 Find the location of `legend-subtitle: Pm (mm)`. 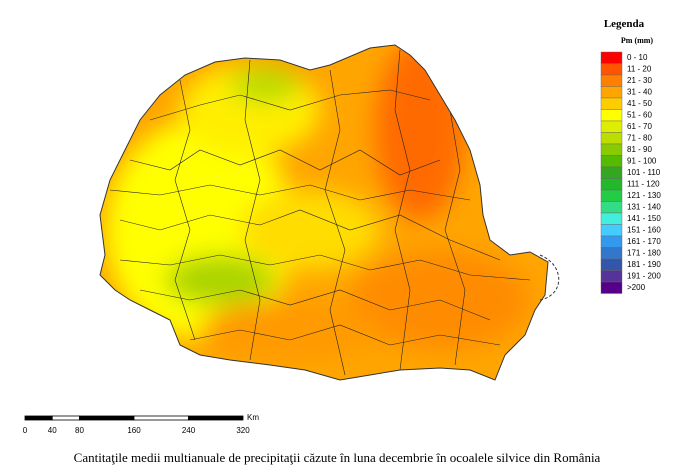

legend-subtitle: Pm (mm) is located at coordinates (637, 40).